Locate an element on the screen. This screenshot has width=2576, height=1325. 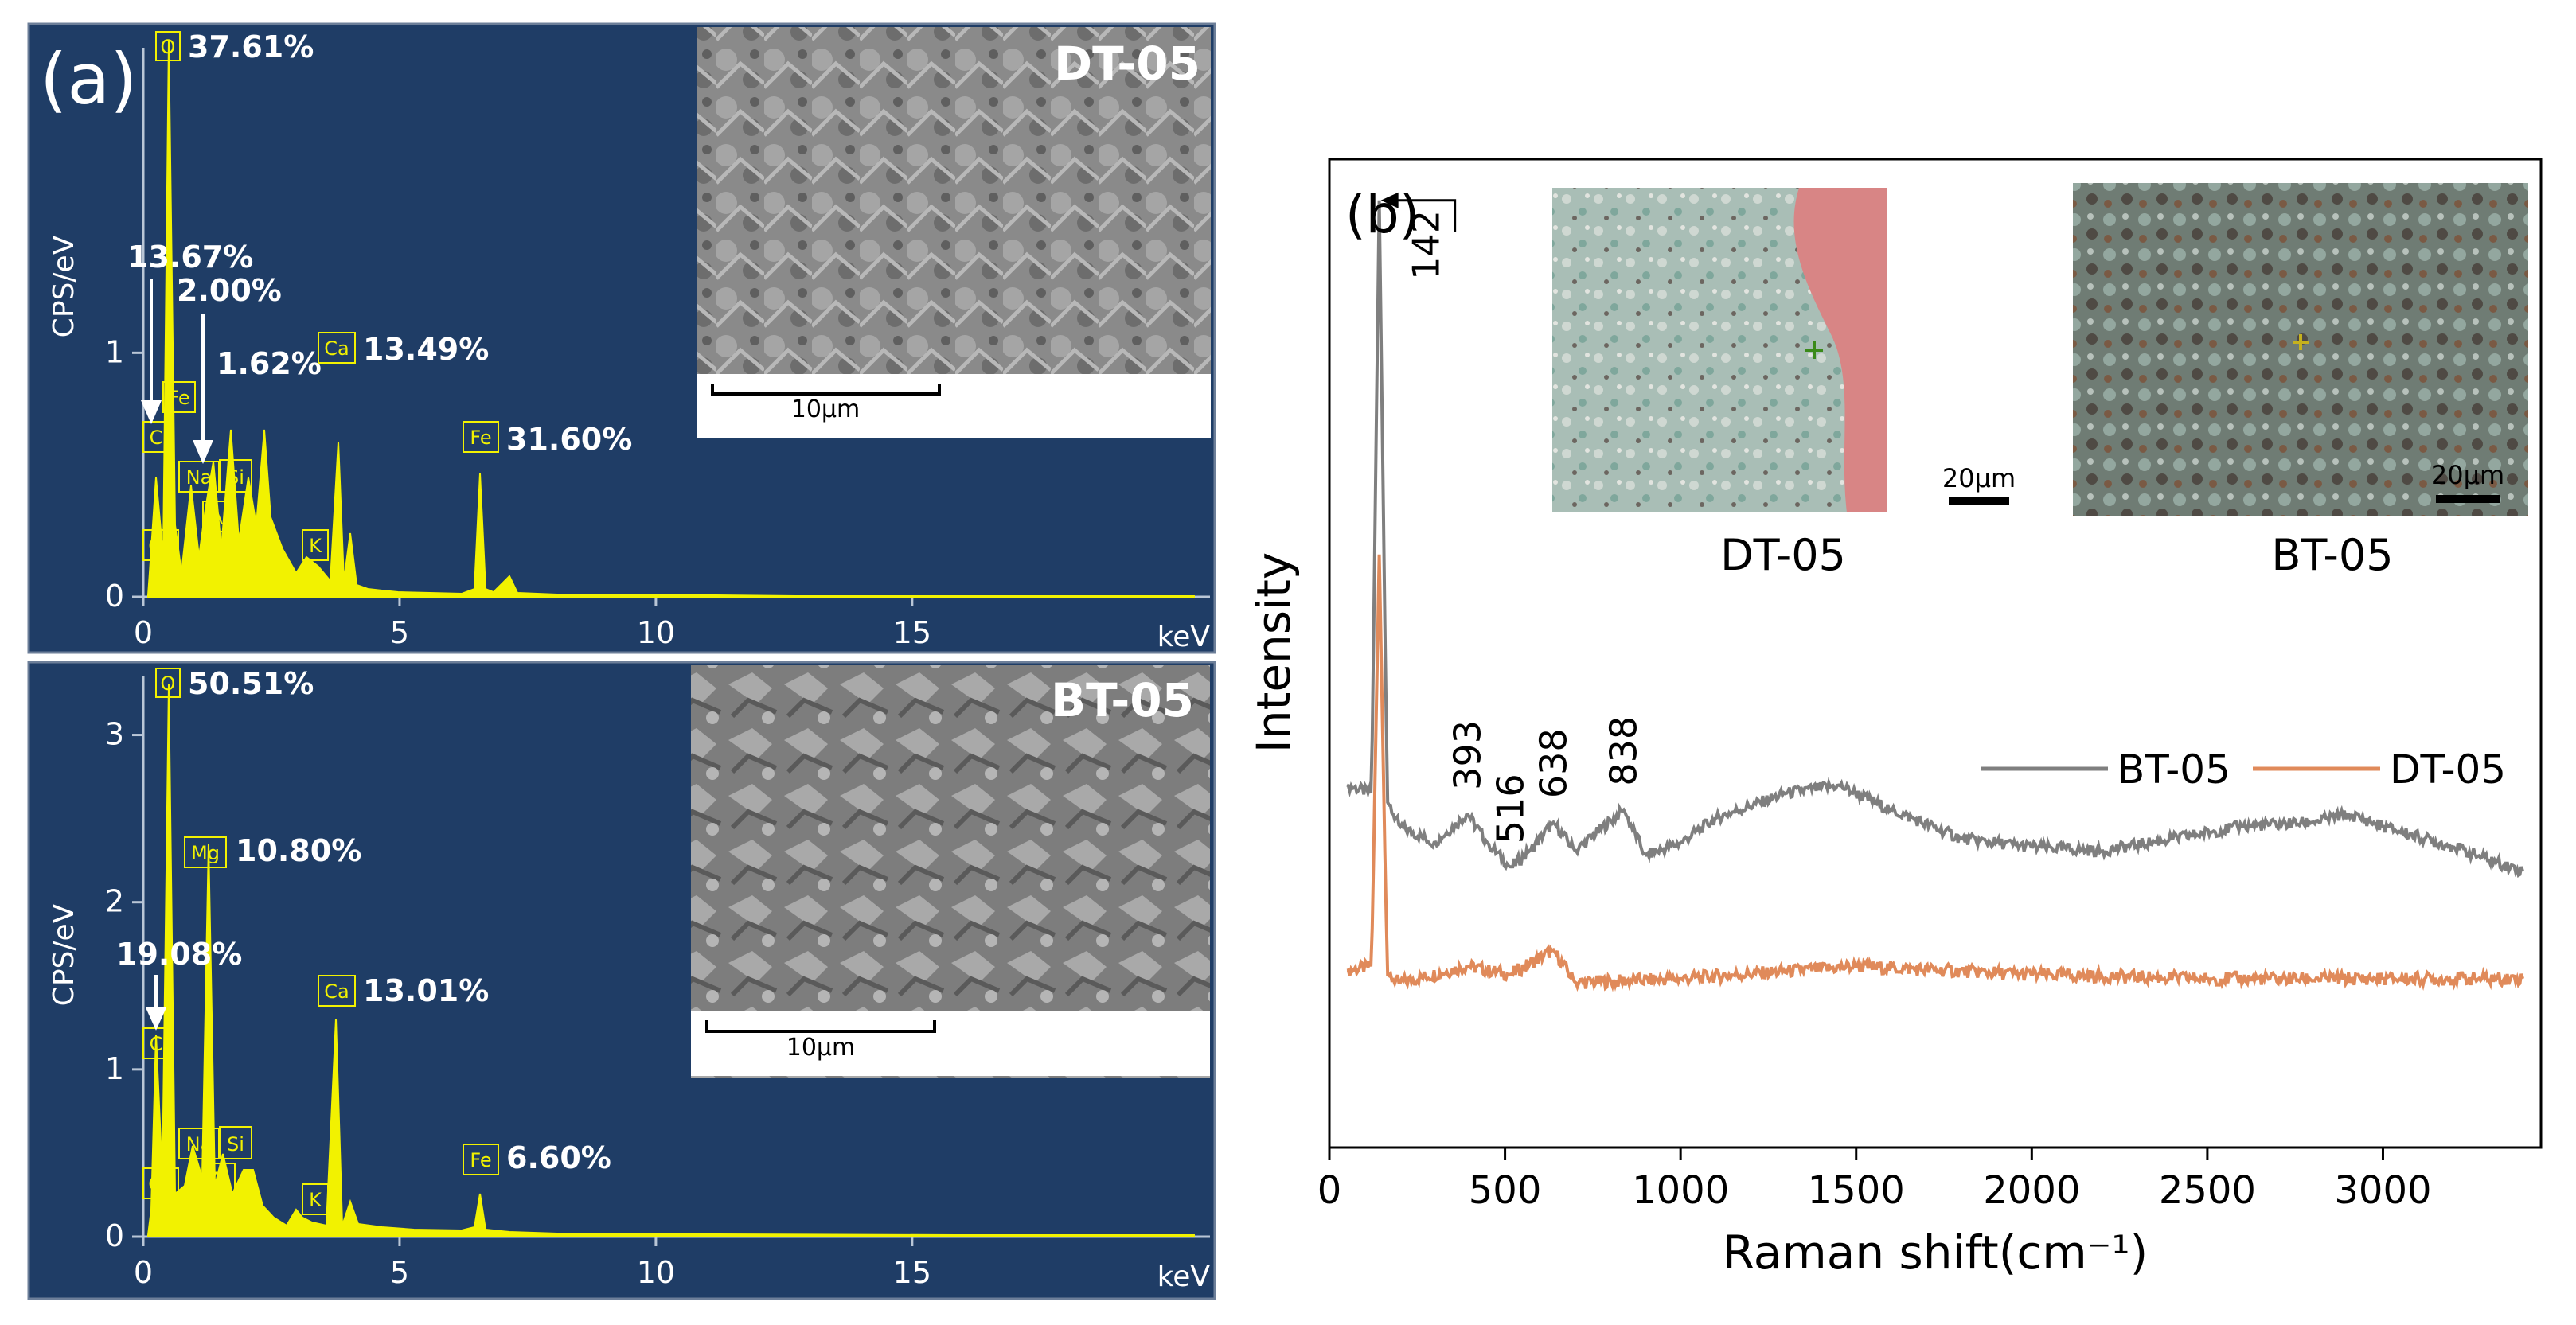
element-tag-label: K is located at coordinates (315, 546).